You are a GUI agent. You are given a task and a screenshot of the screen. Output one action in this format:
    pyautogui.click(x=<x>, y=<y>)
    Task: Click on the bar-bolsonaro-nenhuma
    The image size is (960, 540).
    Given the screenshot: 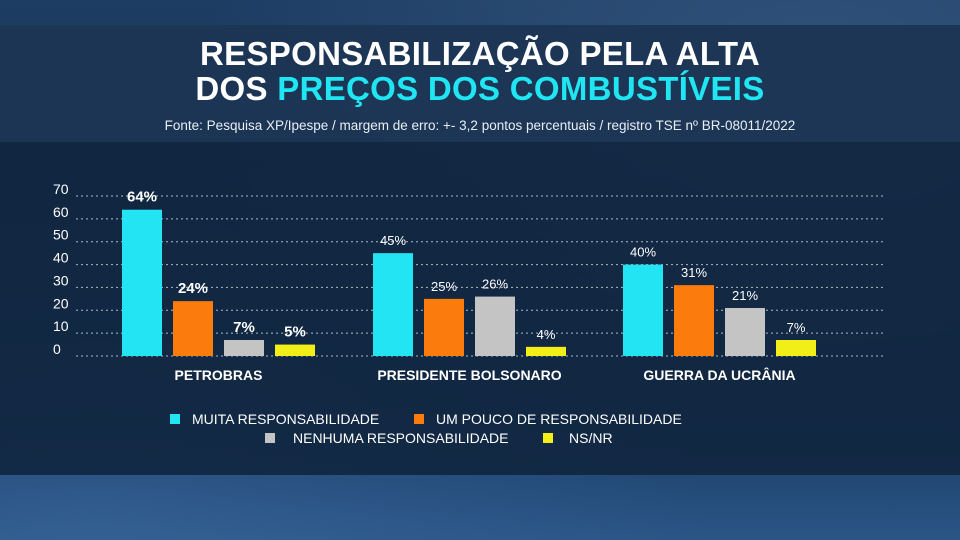 What is the action you would take?
    pyautogui.click(x=495, y=326)
    